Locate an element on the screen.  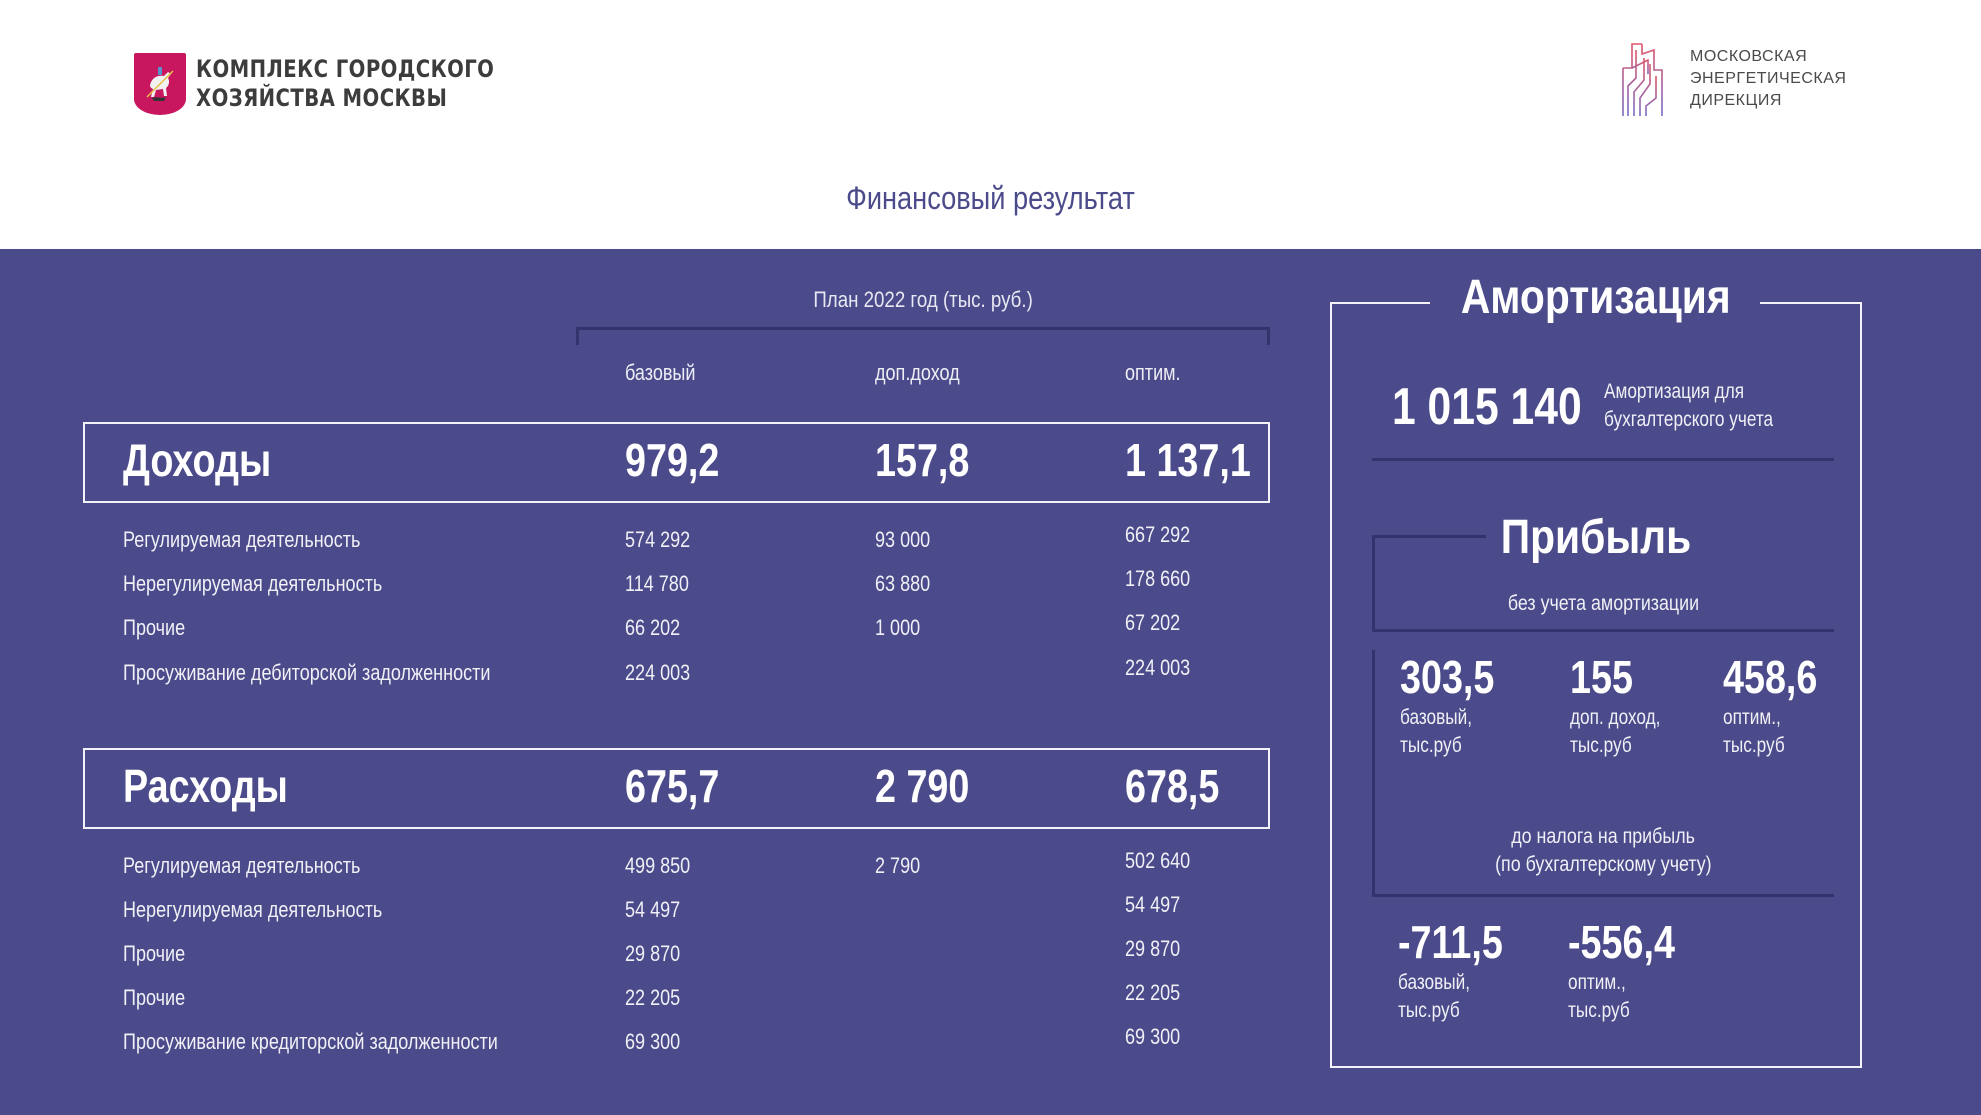
profit-before-tax-base-item: -711,5 базовый, тыс.руб is located at coordinates (1450, 969).